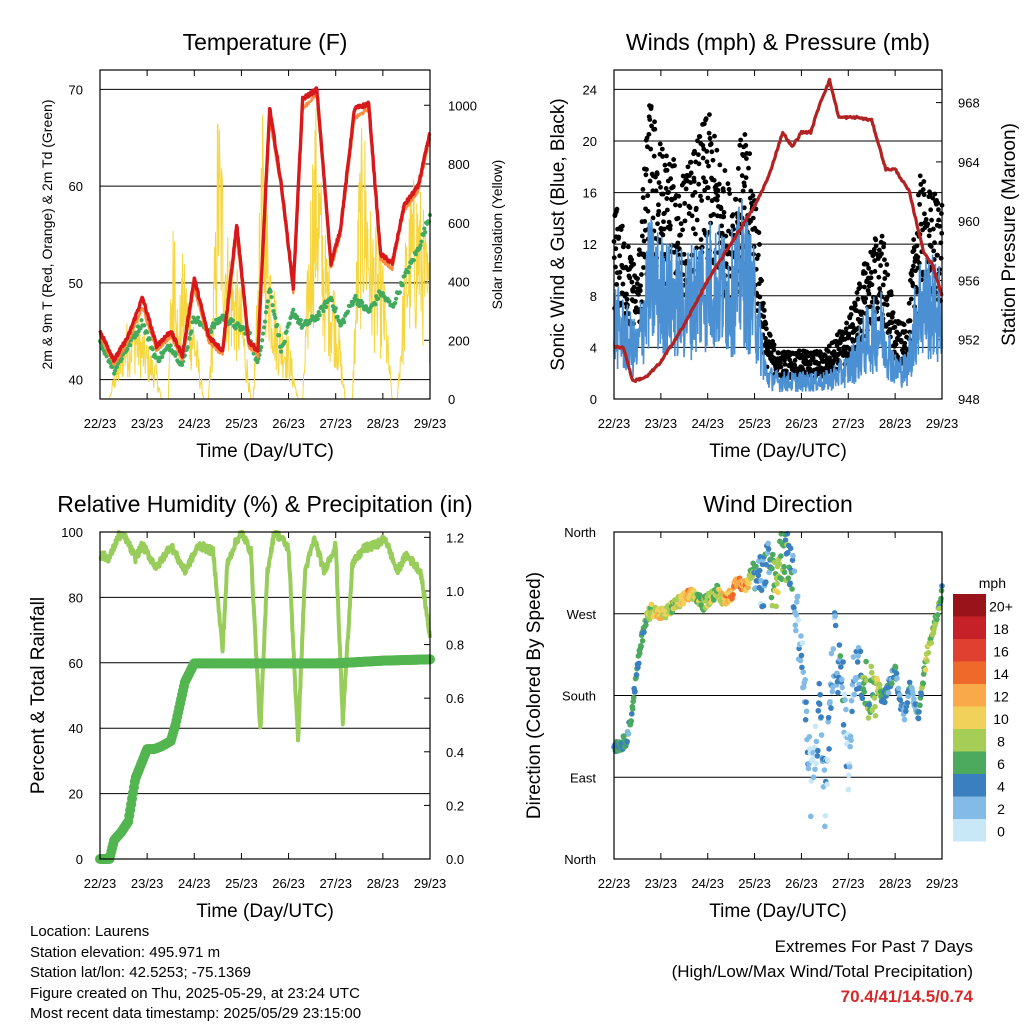 The height and width of the screenshot is (1025, 1024). I want to click on y-tick-label: 50, so click(76, 283).